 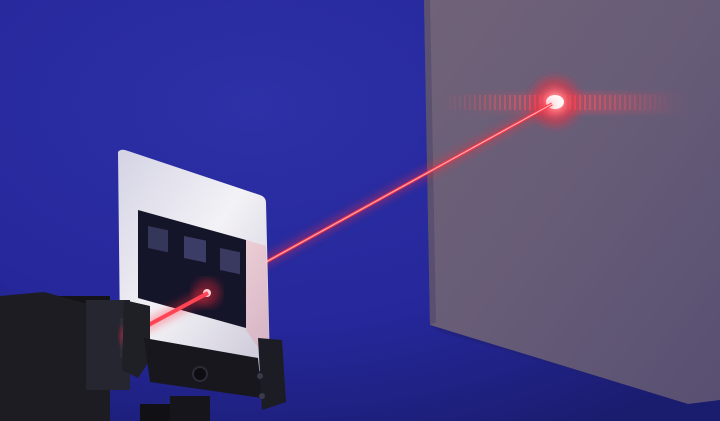 I want to click on slide-mount-icon, so click(x=204, y=360).